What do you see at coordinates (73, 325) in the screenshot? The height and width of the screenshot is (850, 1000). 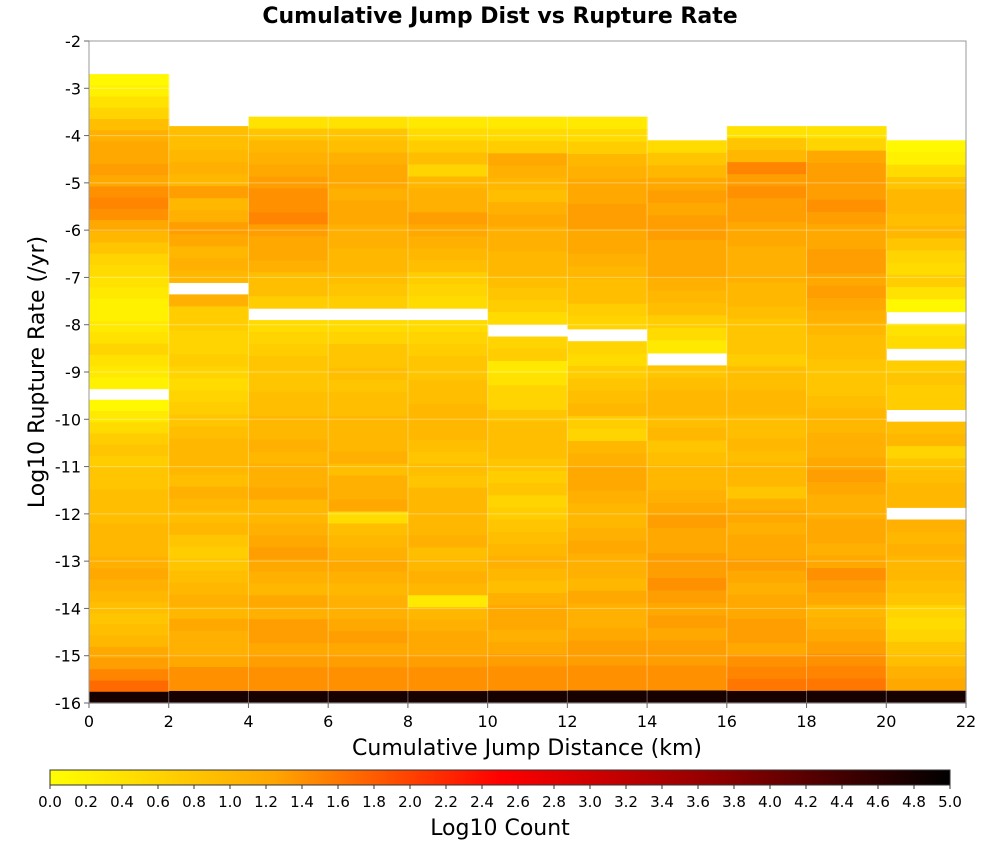 I see `y-tick-label: -8` at bounding box center [73, 325].